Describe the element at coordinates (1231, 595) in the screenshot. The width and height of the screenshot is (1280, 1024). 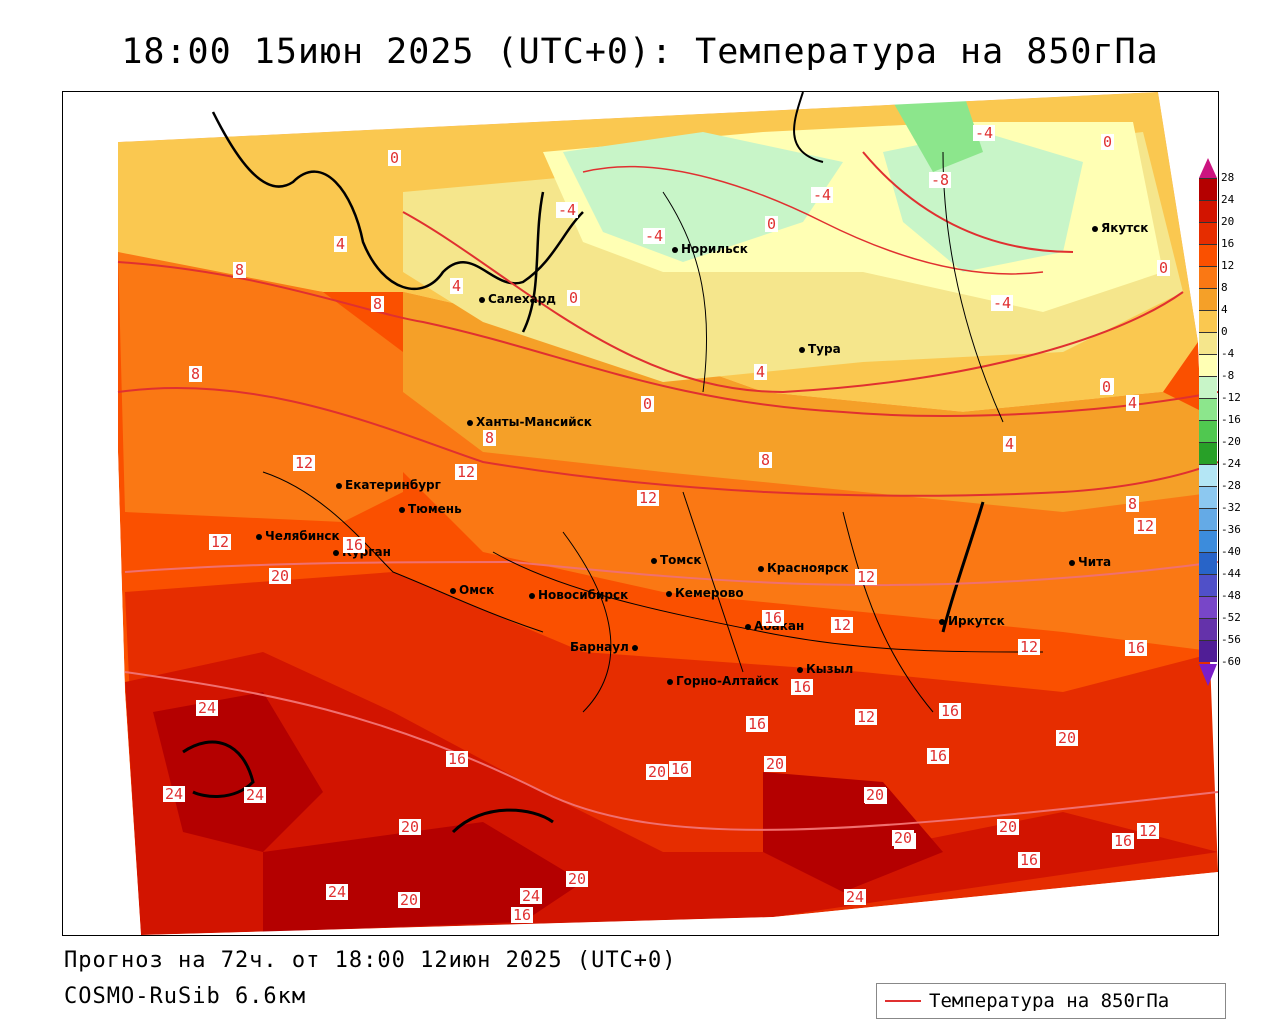
I see `colorbar-tick-label: -48` at that location.